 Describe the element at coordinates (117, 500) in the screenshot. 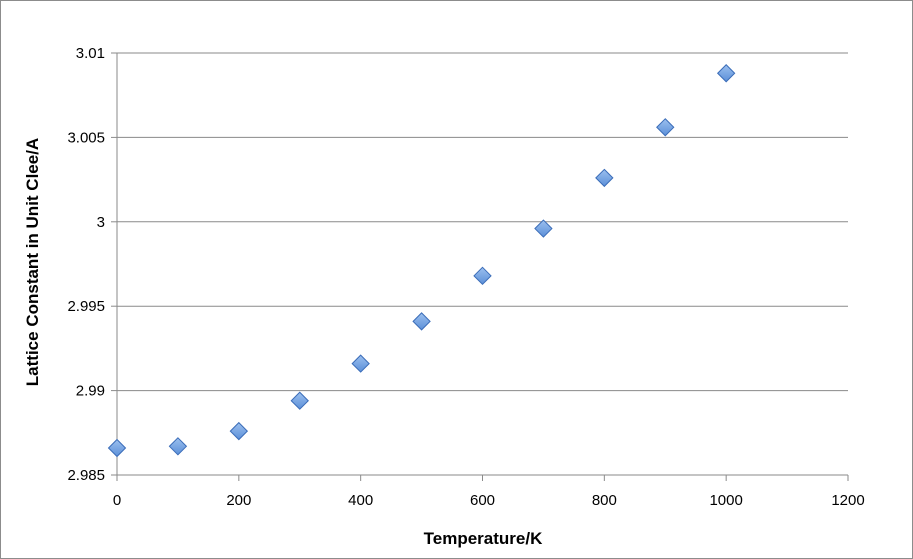

I see `x-tick-label: 0` at that location.